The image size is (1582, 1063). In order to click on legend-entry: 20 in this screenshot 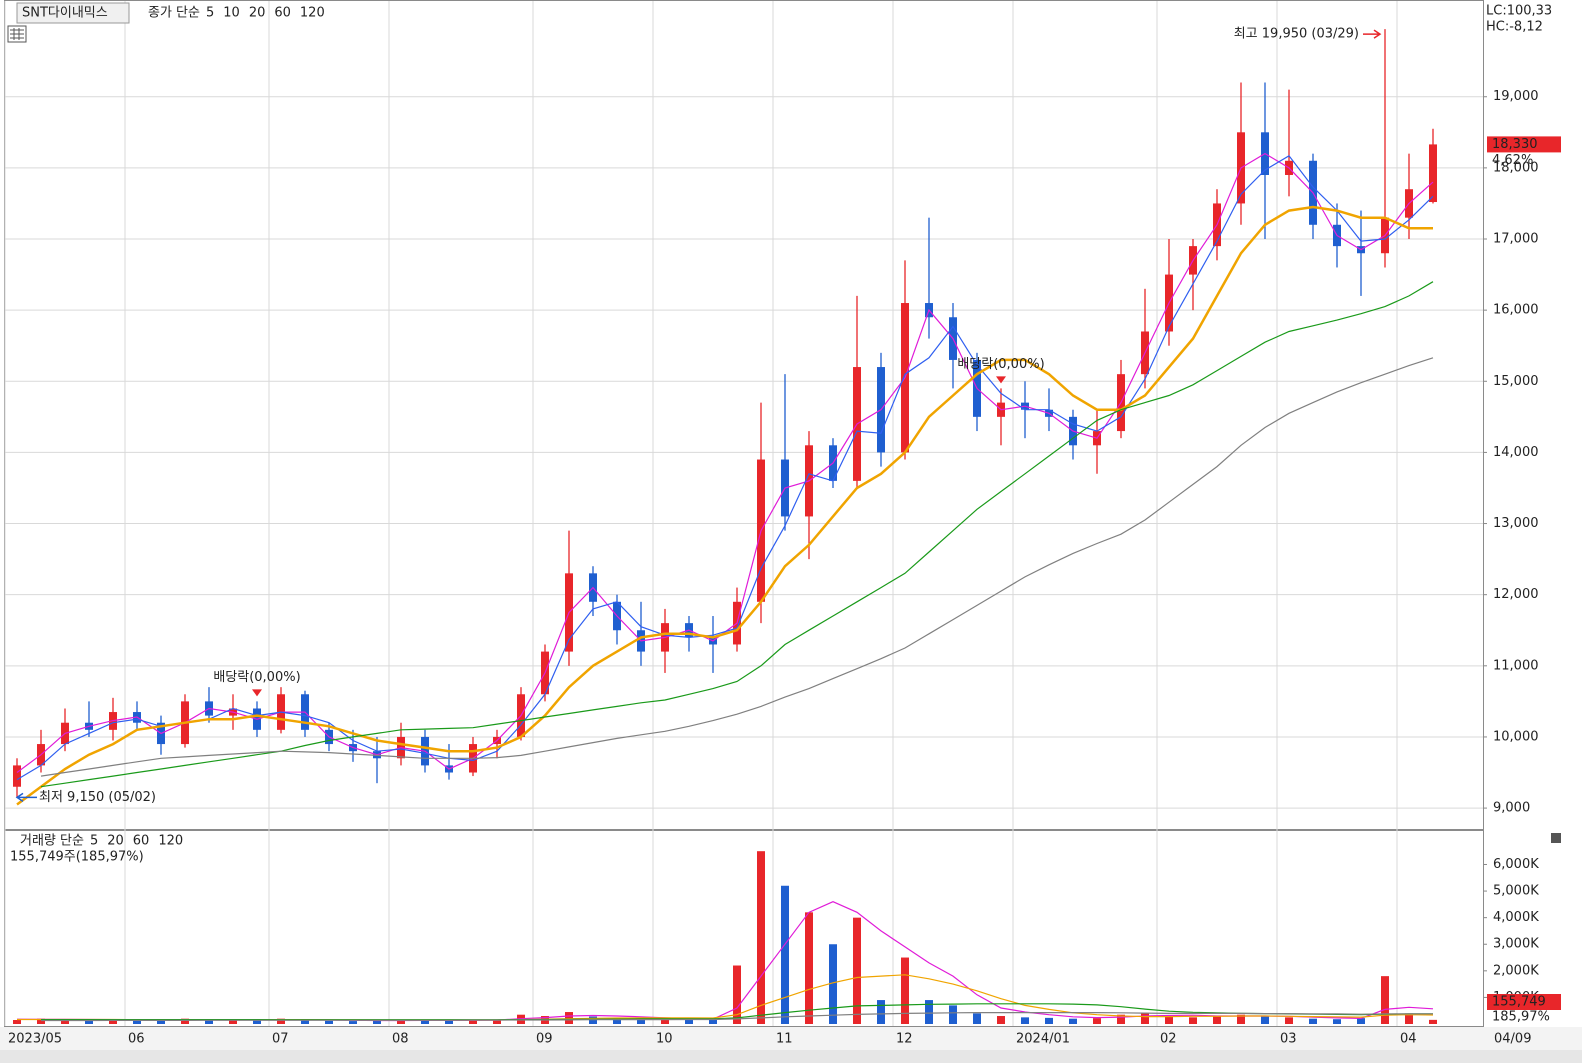, I will do `click(115, 841)`.